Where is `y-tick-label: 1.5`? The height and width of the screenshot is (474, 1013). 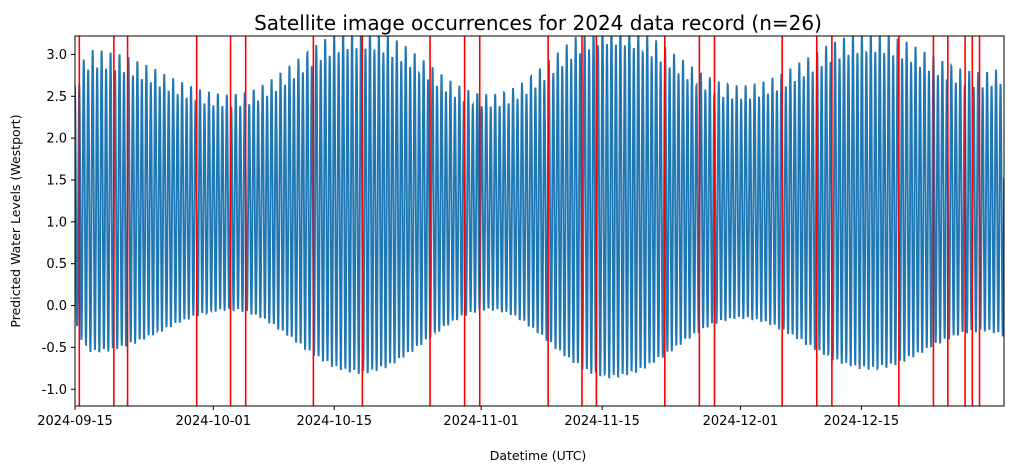 y-tick-label: 1.5 is located at coordinates (56, 180).